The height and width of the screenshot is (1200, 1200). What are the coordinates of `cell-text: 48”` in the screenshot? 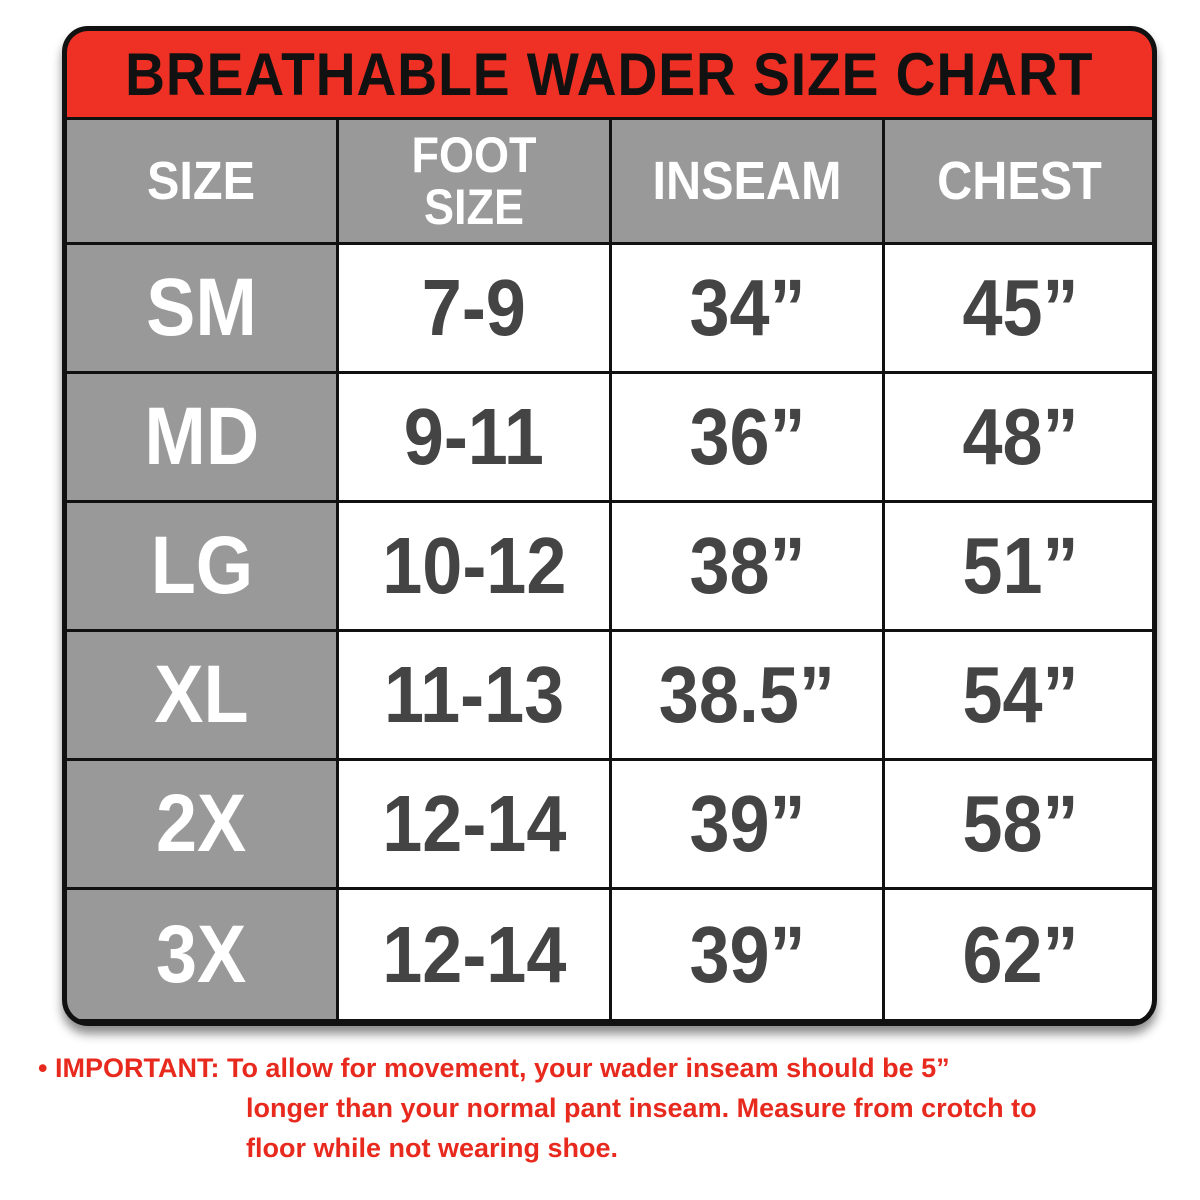 It's located at (1020, 436).